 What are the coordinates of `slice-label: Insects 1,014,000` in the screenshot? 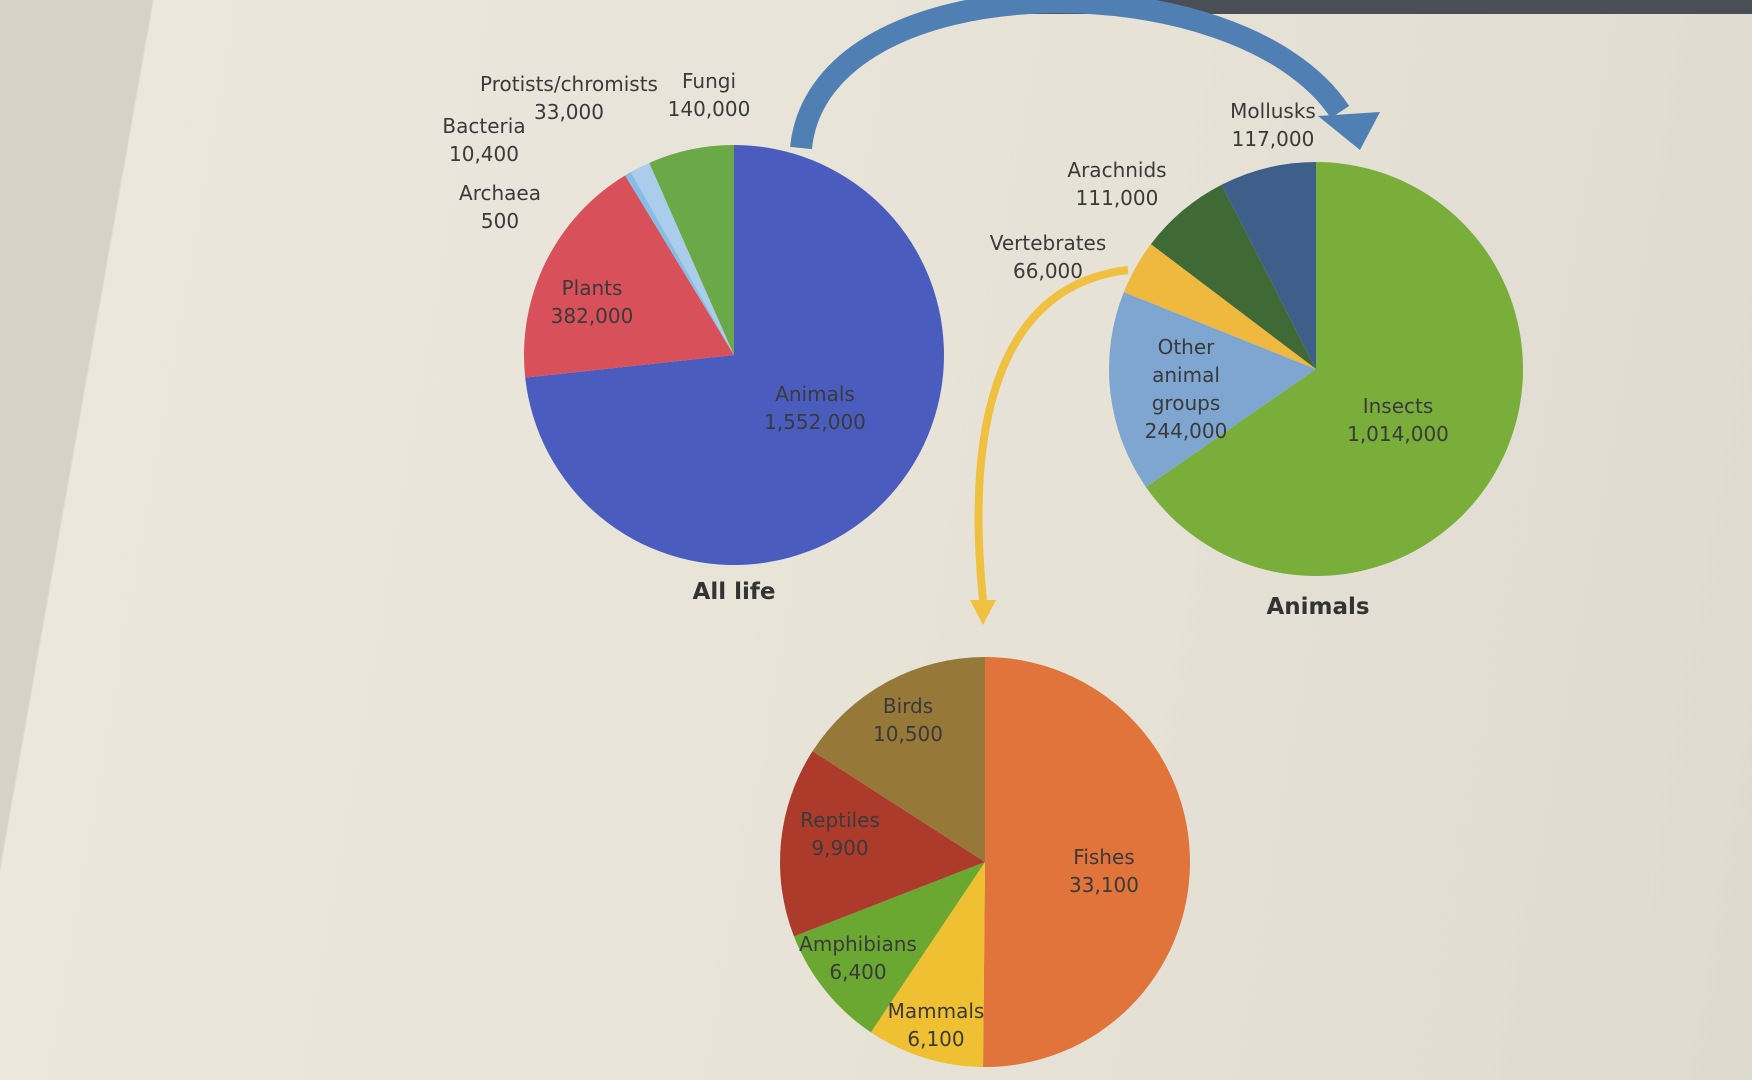 It's located at (1398, 420).